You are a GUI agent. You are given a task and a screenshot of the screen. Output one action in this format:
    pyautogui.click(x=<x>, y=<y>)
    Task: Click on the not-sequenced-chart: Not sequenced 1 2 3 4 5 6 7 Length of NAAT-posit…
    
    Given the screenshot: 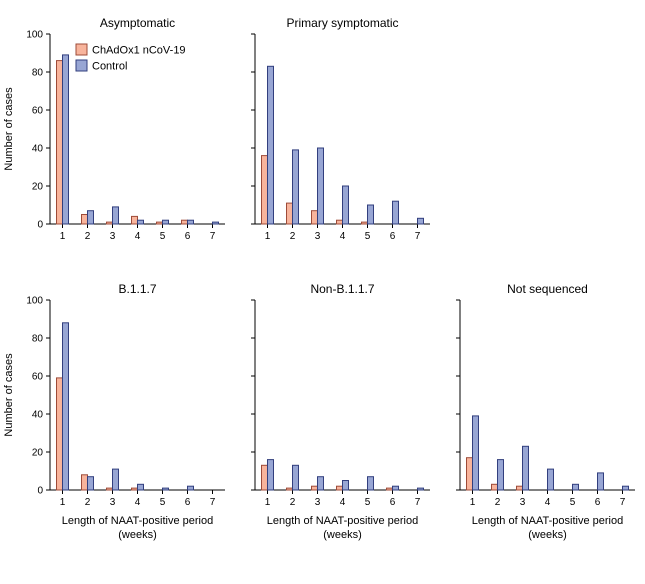 What is the action you would take?
    pyautogui.click(x=545, y=411)
    